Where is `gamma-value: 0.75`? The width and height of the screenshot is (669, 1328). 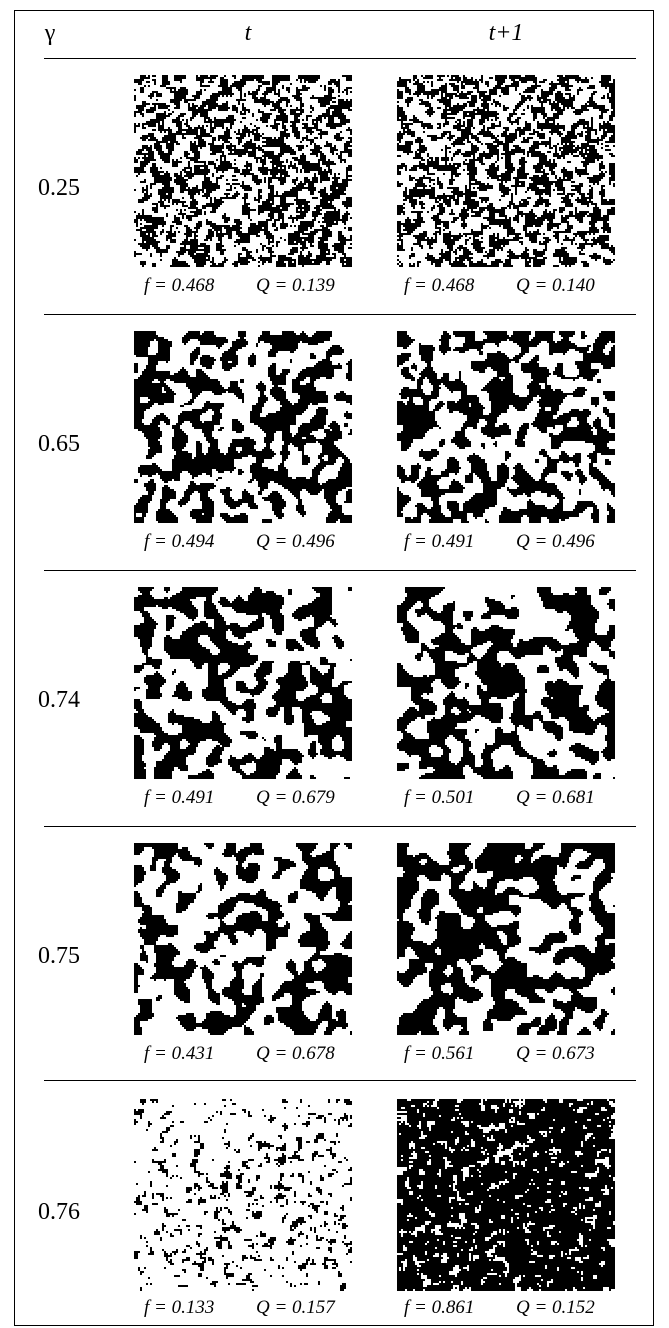 gamma-value: 0.75 is located at coordinates (59, 956).